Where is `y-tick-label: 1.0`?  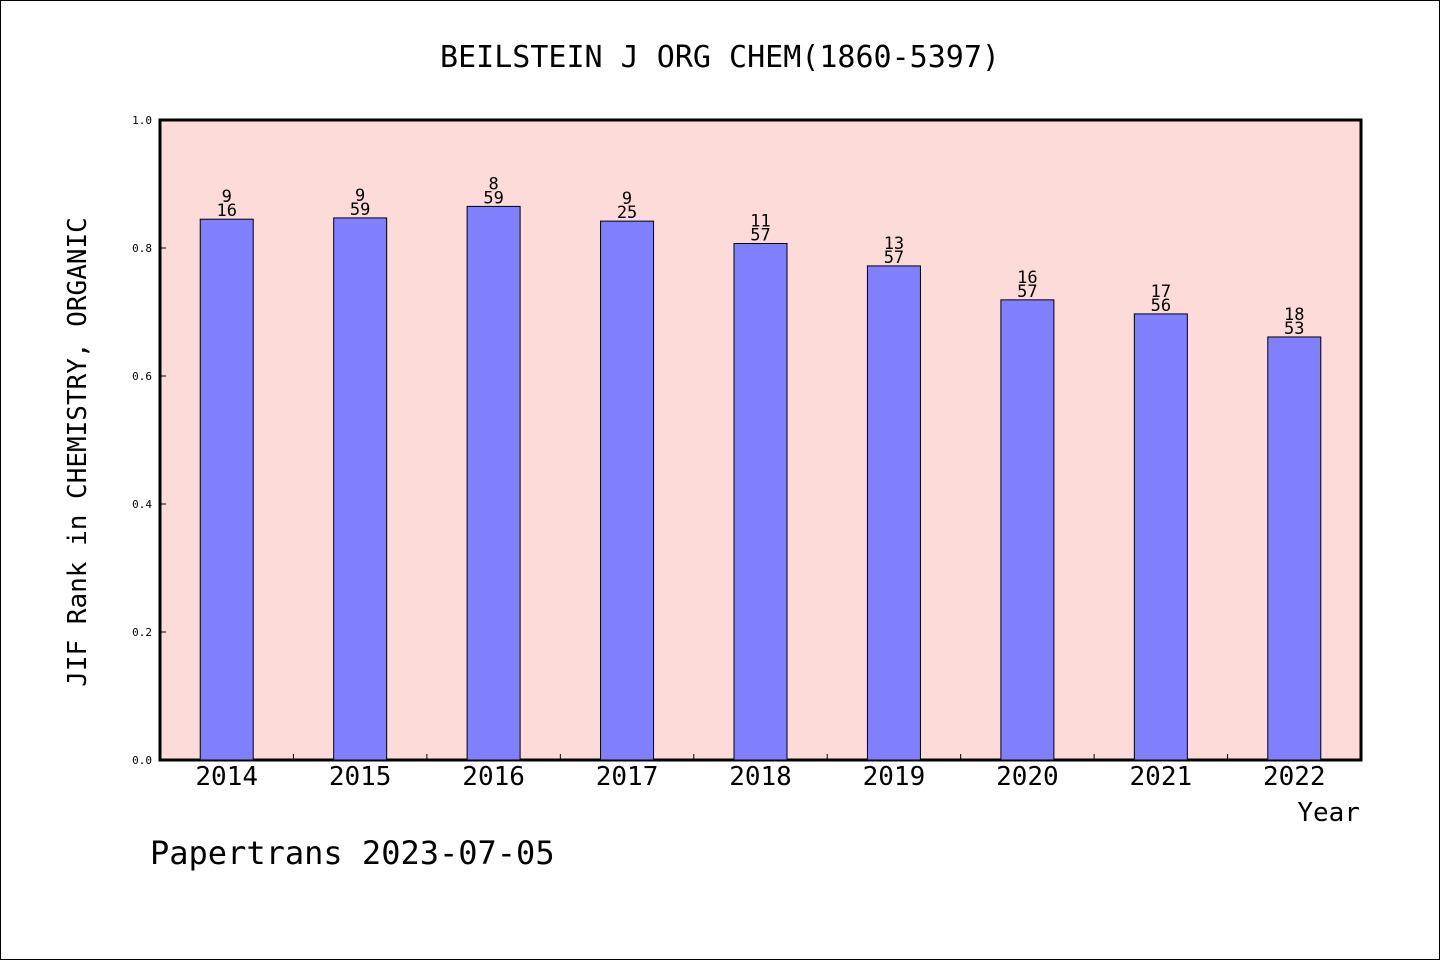 y-tick-label: 1.0 is located at coordinates (142, 120).